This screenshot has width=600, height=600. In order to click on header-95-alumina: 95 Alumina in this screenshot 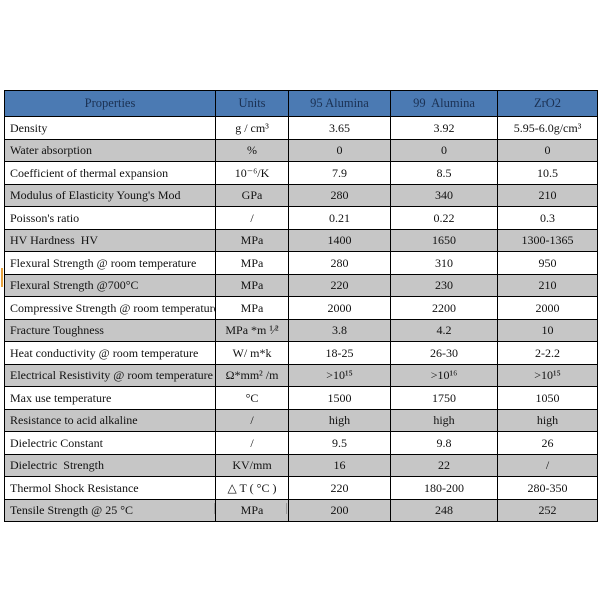, I will do `click(339, 103)`.